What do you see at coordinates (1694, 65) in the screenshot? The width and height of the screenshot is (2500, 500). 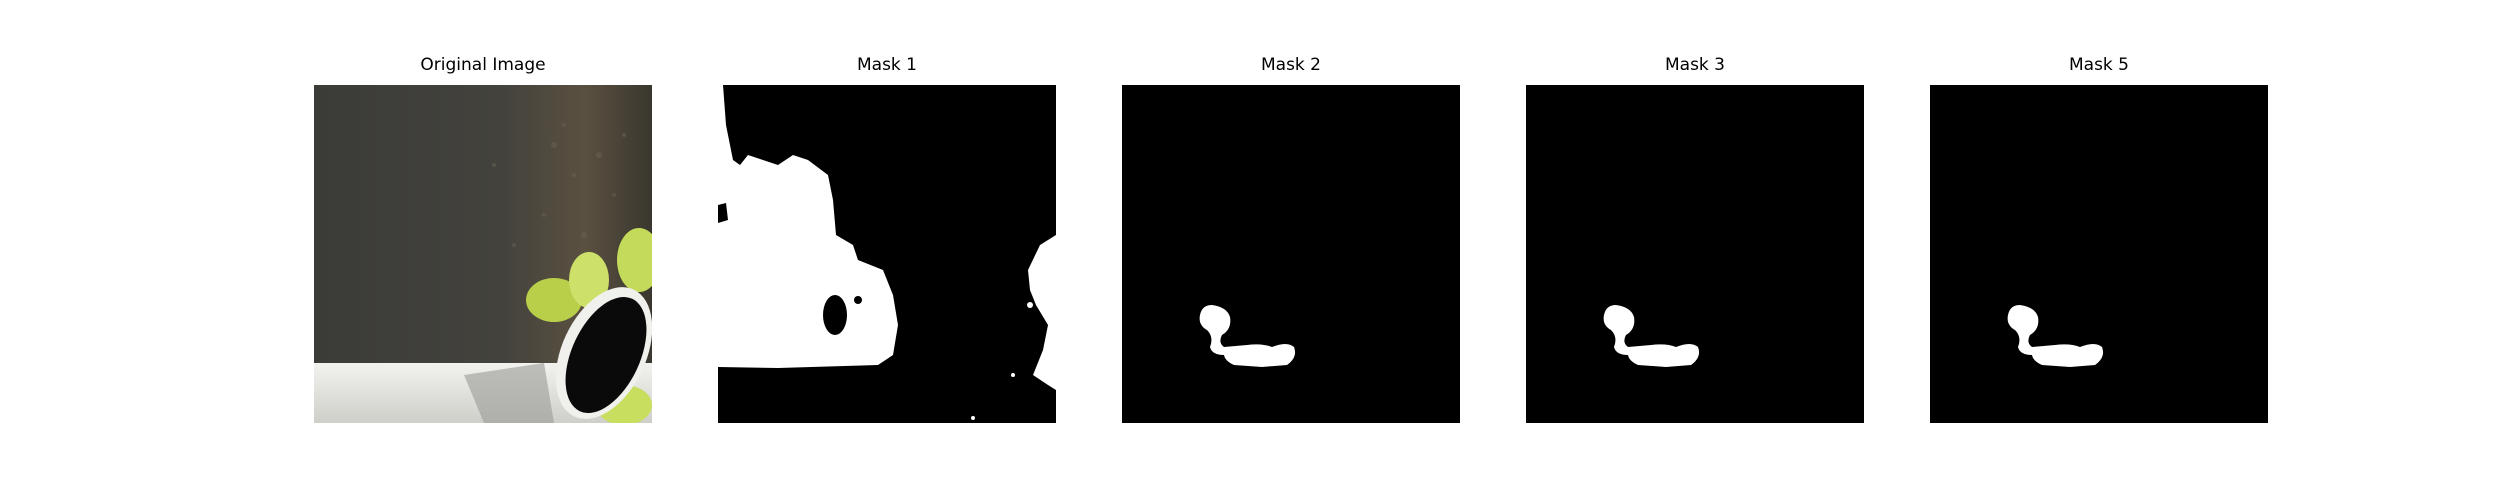 I see `panel-title: Mask 3` at bounding box center [1694, 65].